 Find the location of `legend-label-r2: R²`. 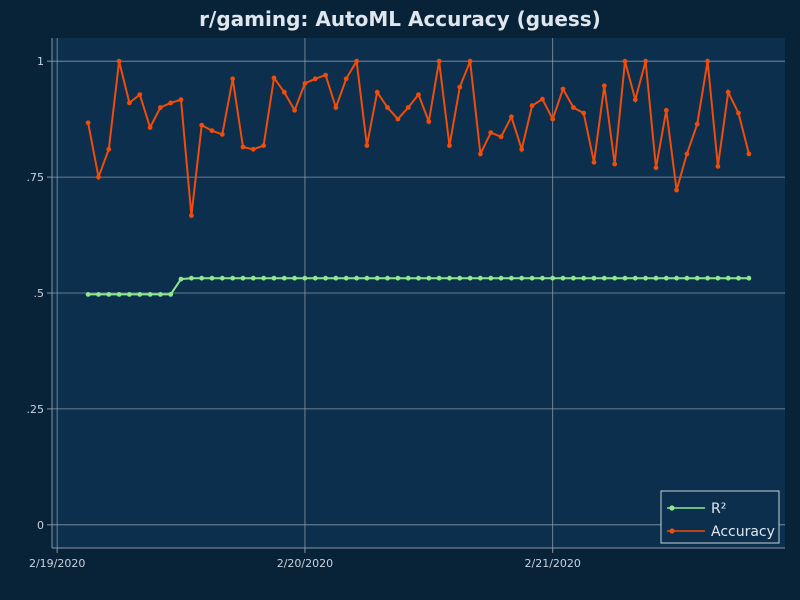

legend-label-r2: R² is located at coordinates (718, 509).